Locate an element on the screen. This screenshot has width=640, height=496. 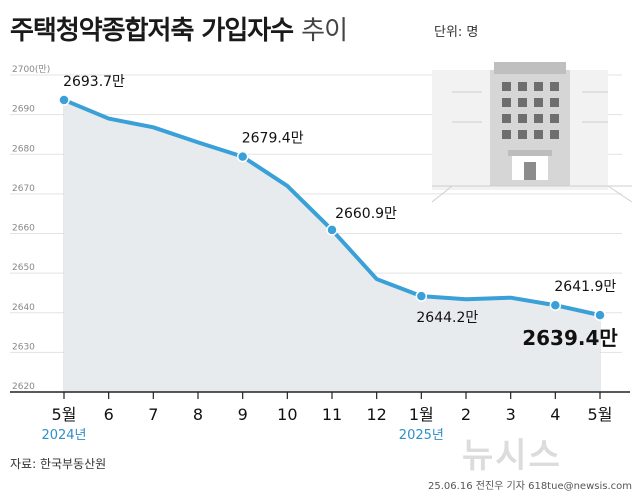
y-tick-label: 2640 is located at coordinates (23, 308).